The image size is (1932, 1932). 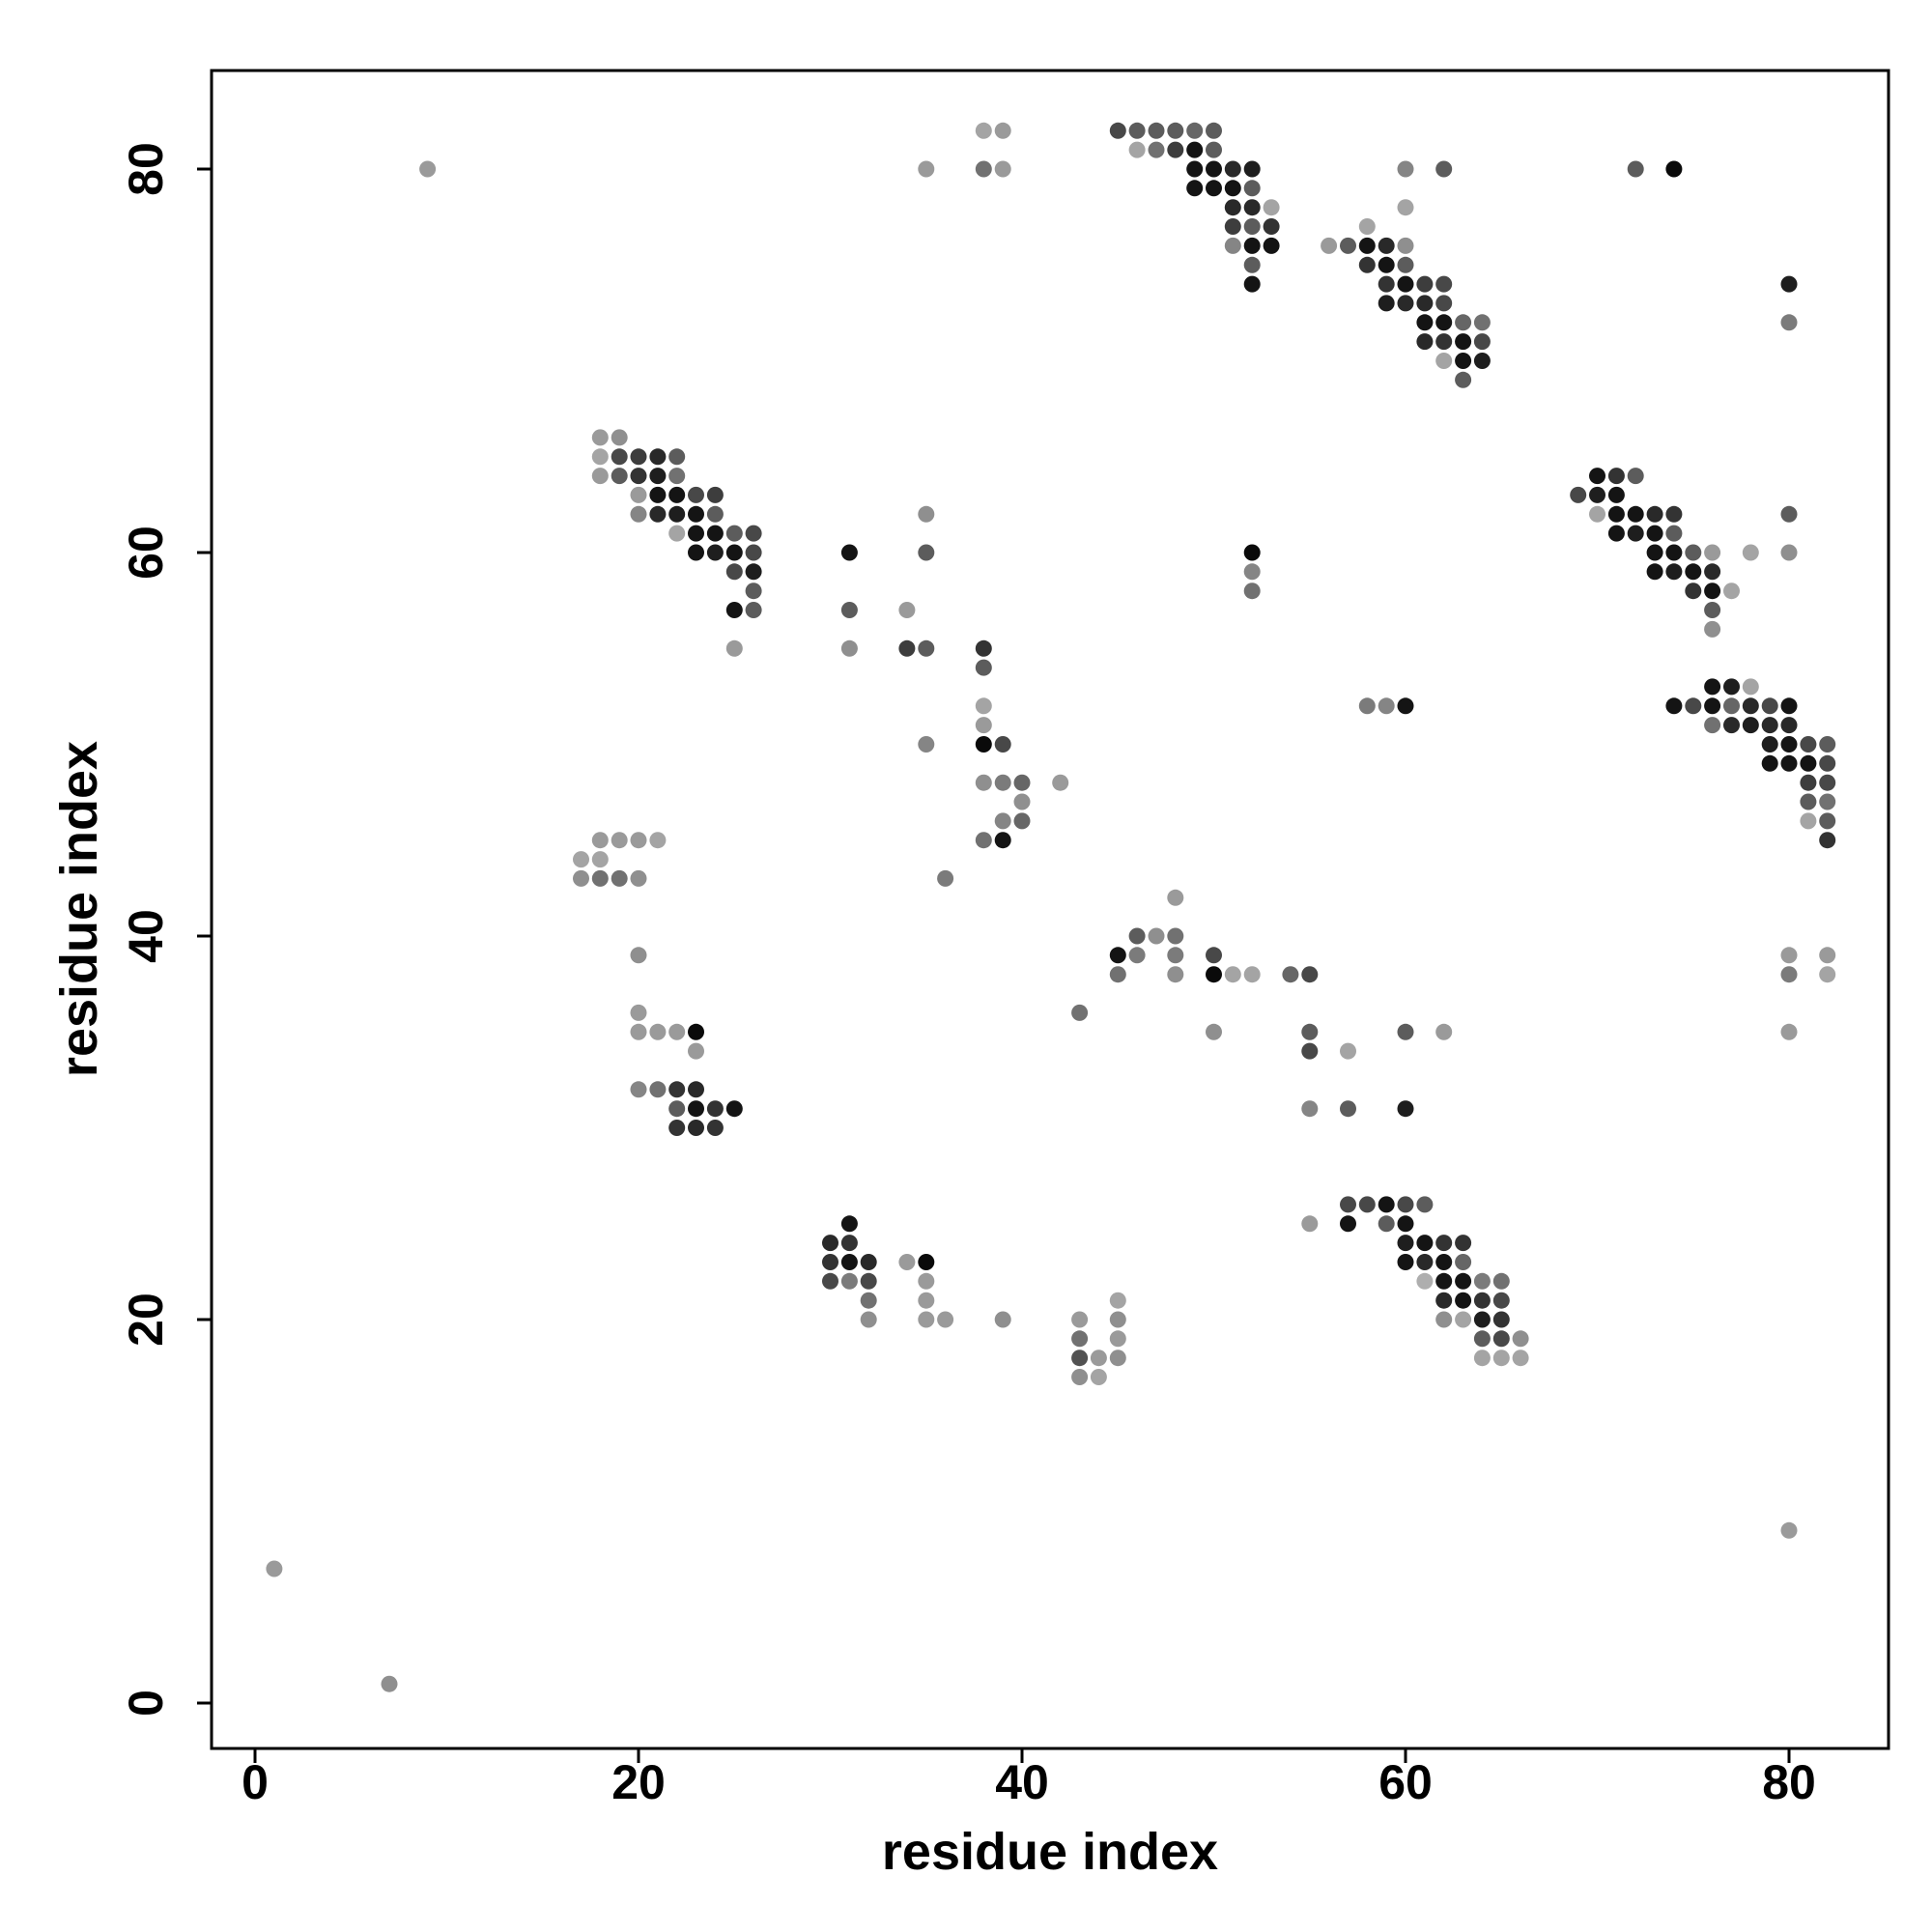 What do you see at coordinates (256, 1782) in the screenshot?
I see `x-tick-label-0: 0` at bounding box center [256, 1782].